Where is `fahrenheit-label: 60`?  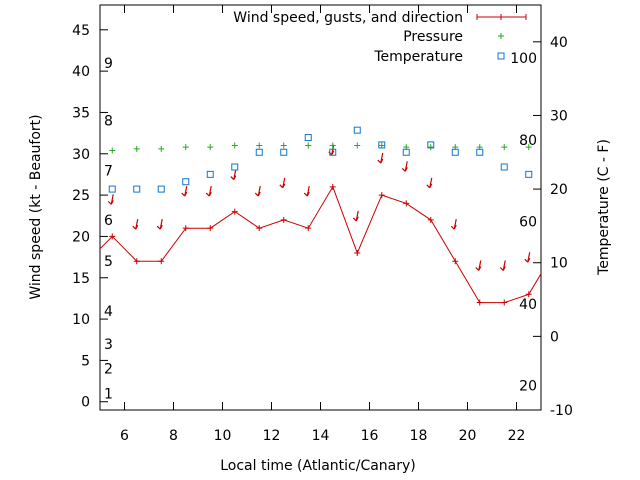
fahrenheit-label: 60 is located at coordinates (528, 222).